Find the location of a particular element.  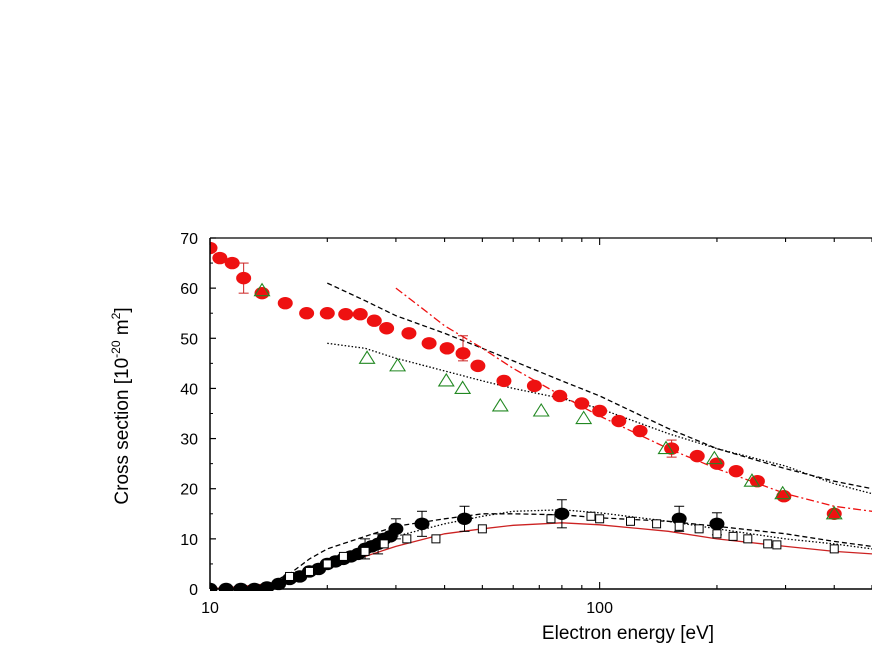

y-tick-label-70: 70 is located at coordinates (189, 239).